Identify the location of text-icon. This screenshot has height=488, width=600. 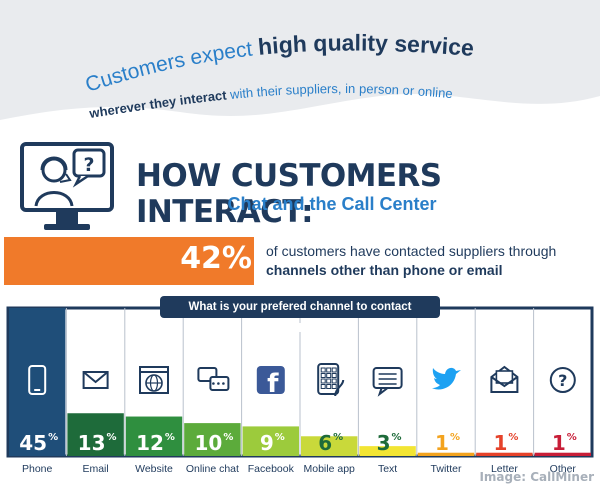
(387, 382).